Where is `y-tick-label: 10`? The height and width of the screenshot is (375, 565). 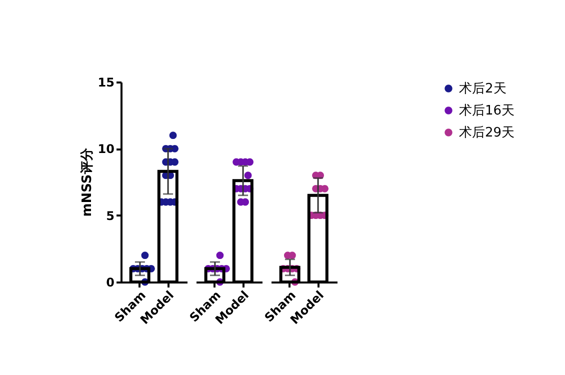 y-tick-label: 10 is located at coordinates (106, 149).